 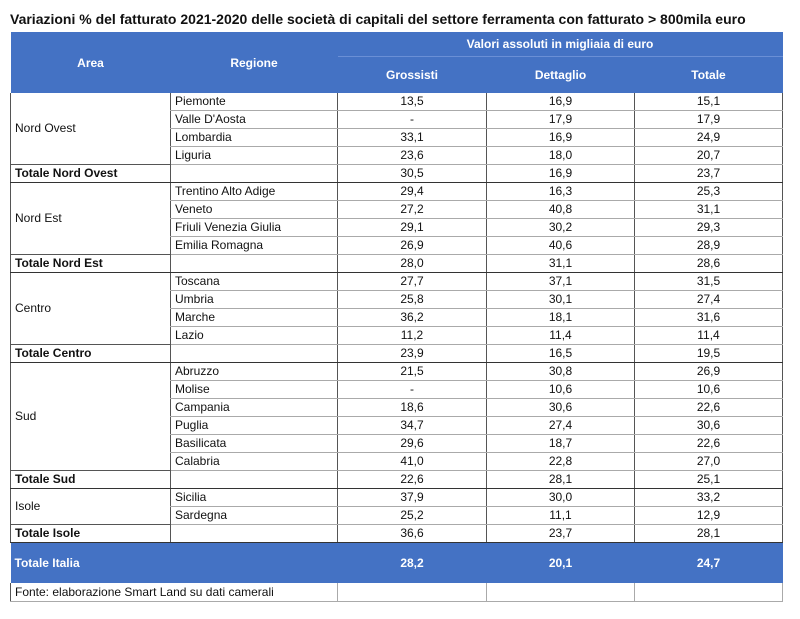 What do you see at coordinates (412, 227) in the screenshot?
I see `grossisti-cell: 29,1` at bounding box center [412, 227].